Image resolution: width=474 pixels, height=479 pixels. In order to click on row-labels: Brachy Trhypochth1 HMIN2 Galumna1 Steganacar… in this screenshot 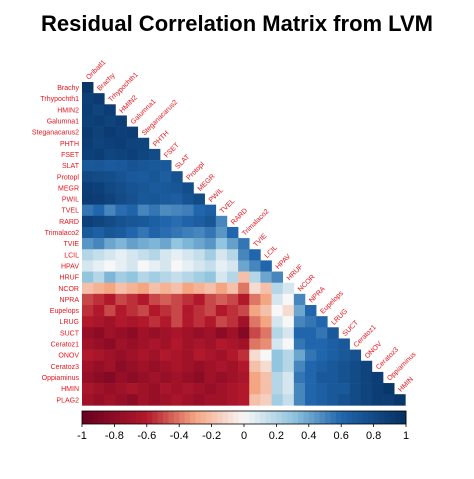, I will do `click(56, 244)`.